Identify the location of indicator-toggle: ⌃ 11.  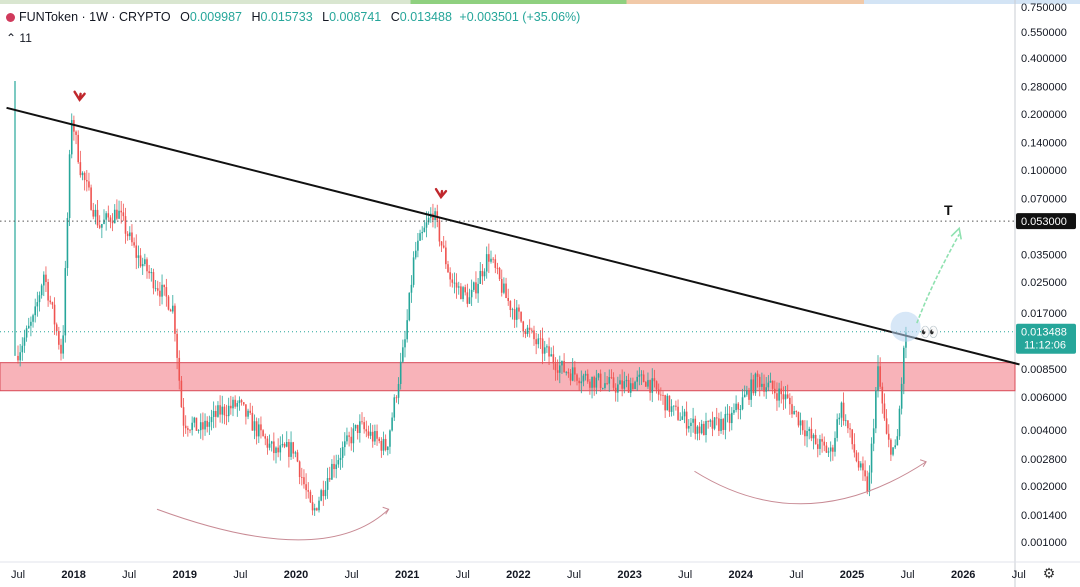
(19, 38).